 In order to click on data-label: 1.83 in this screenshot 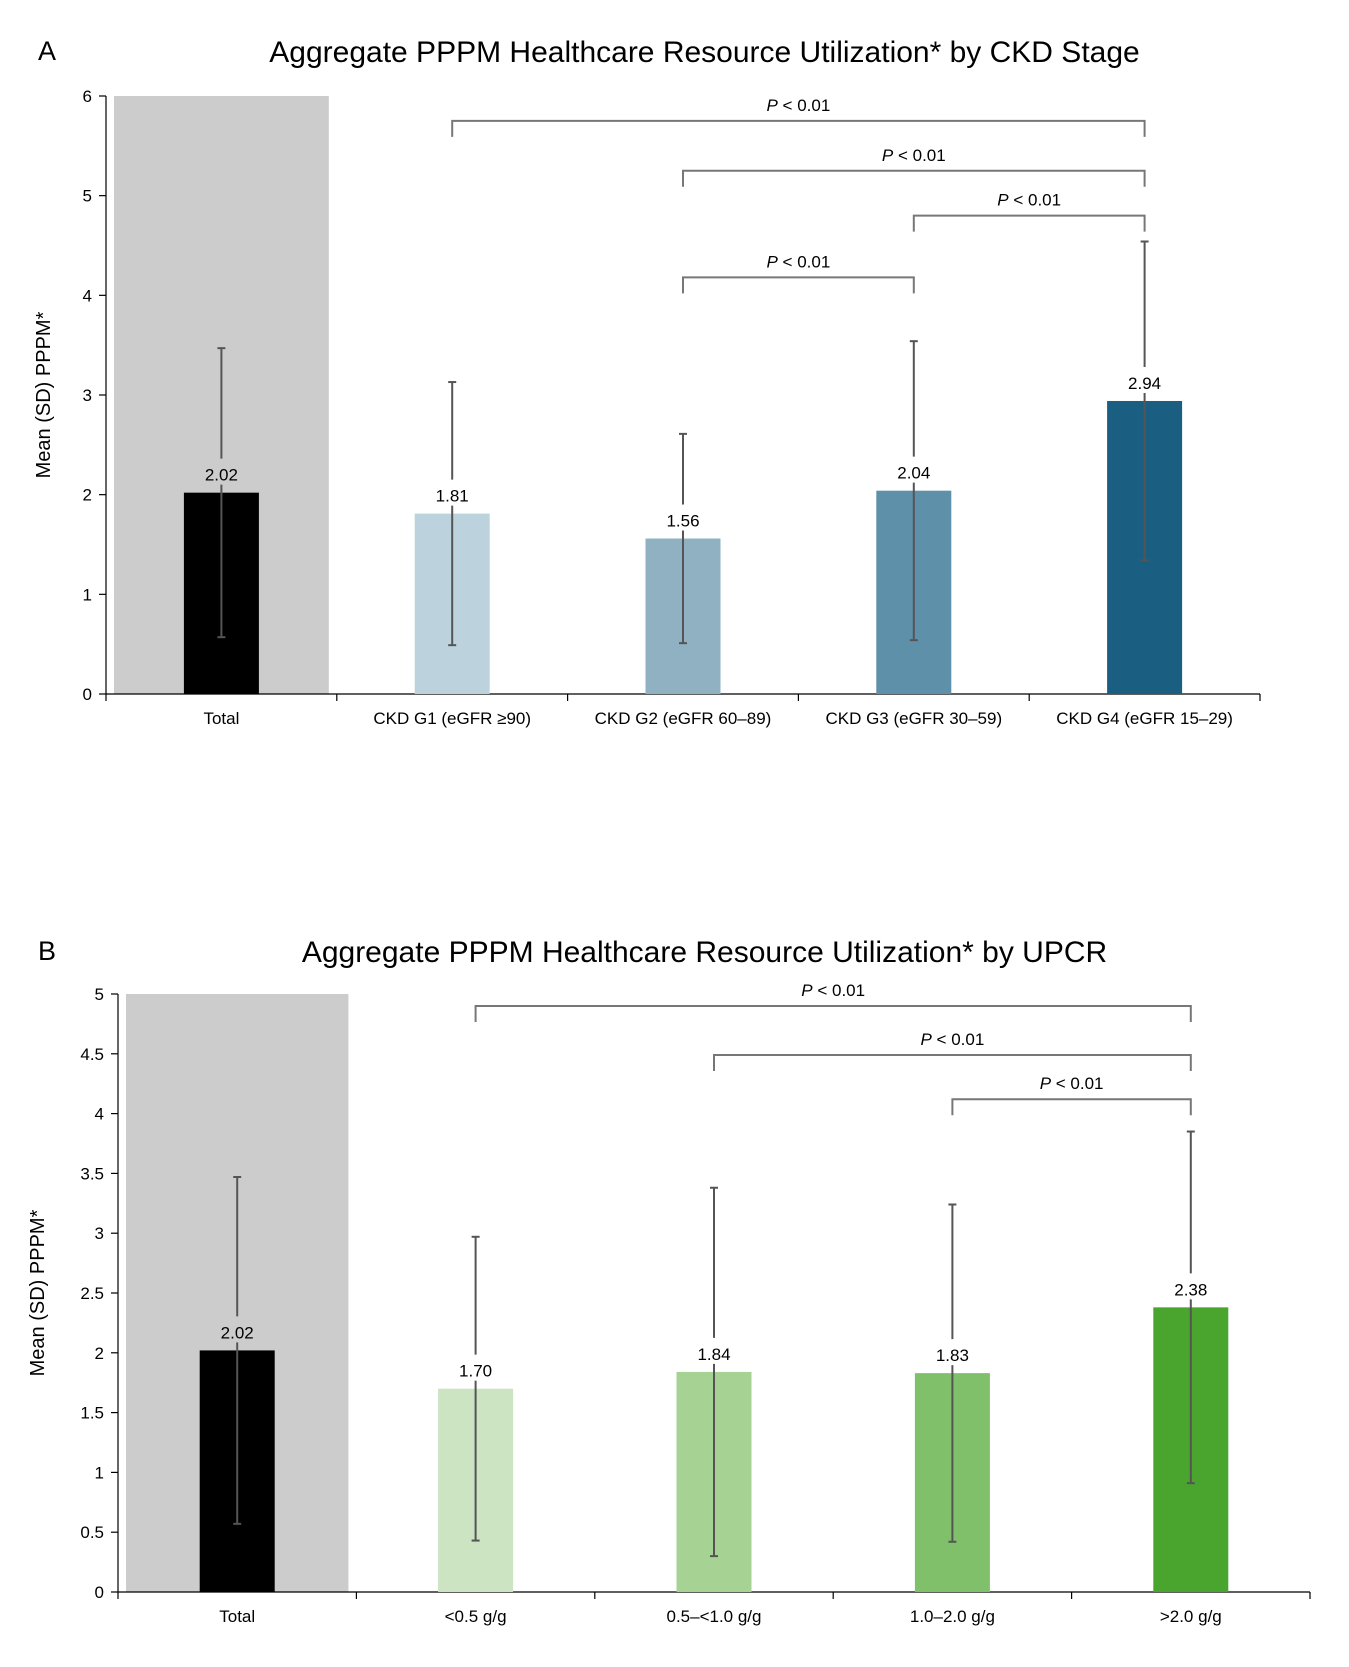, I will do `click(952, 1355)`.